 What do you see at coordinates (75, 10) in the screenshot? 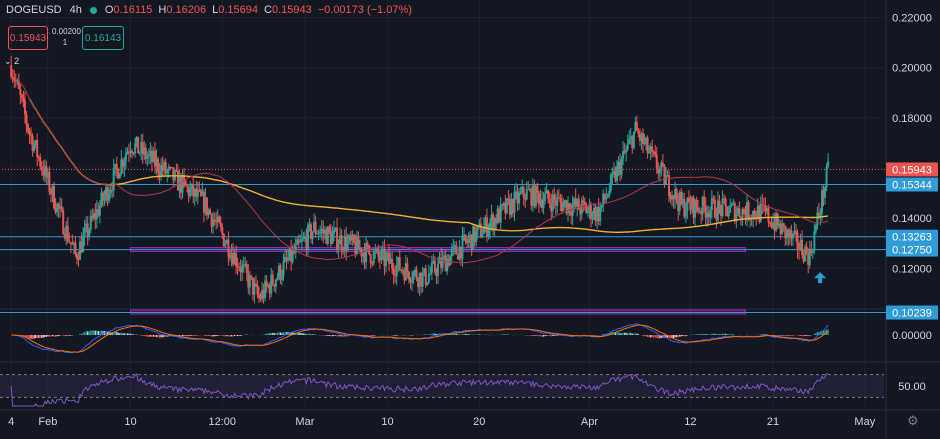
I see `timeframe-label: 4h` at bounding box center [75, 10].